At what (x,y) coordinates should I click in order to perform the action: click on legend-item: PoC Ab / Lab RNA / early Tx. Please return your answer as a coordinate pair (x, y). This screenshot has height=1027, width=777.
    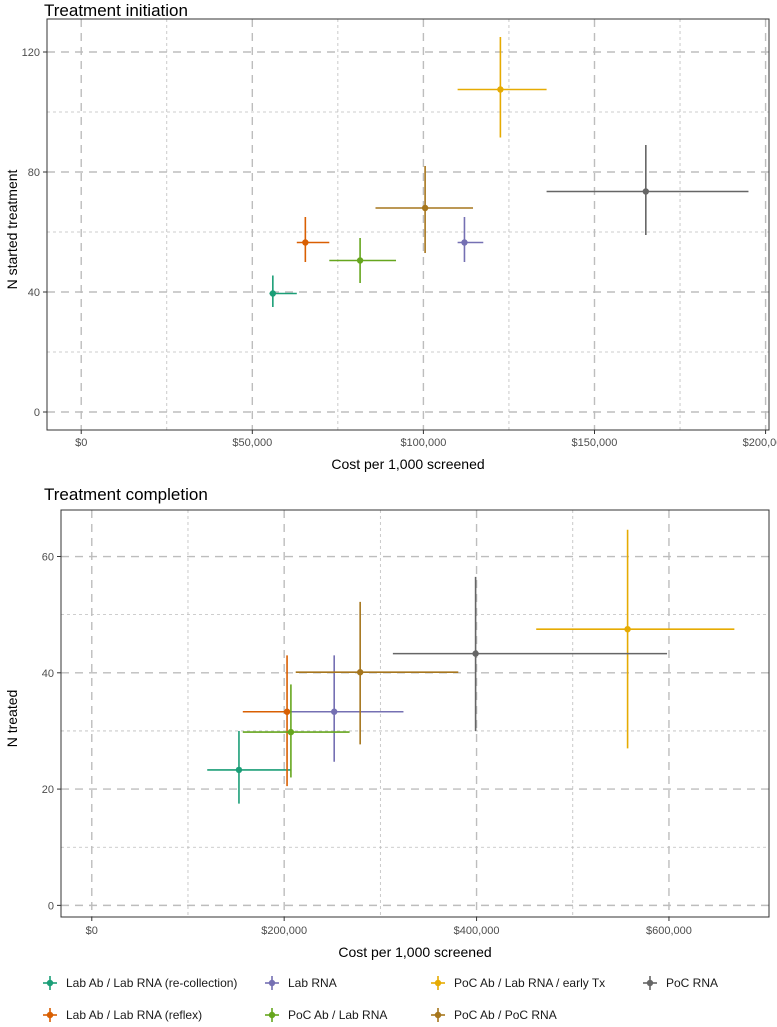
    Looking at the image, I should click on (518, 983).